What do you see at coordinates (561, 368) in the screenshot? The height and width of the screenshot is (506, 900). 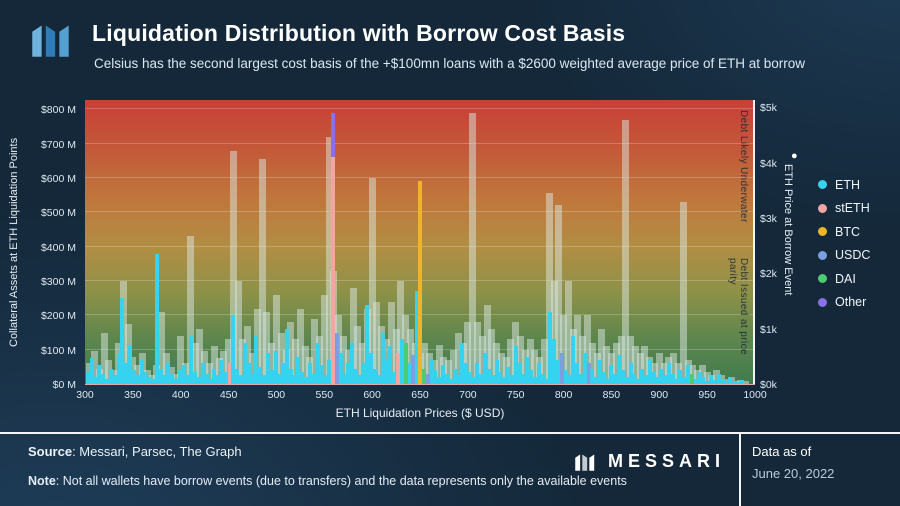 I see `bar-usdc` at bounding box center [561, 368].